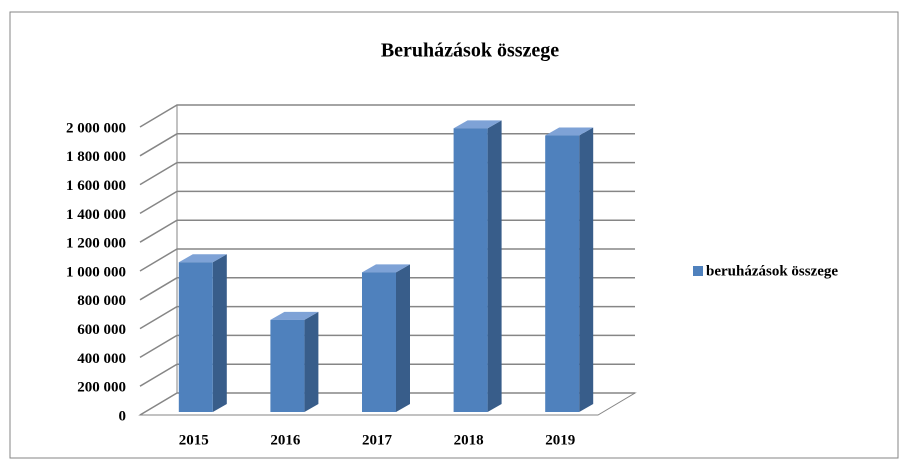 The image size is (911, 469). What do you see at coordinates (96, 157) in the screenshot?
I see `y-tick-label: 1 800 000` at bounding box center [96, 157].